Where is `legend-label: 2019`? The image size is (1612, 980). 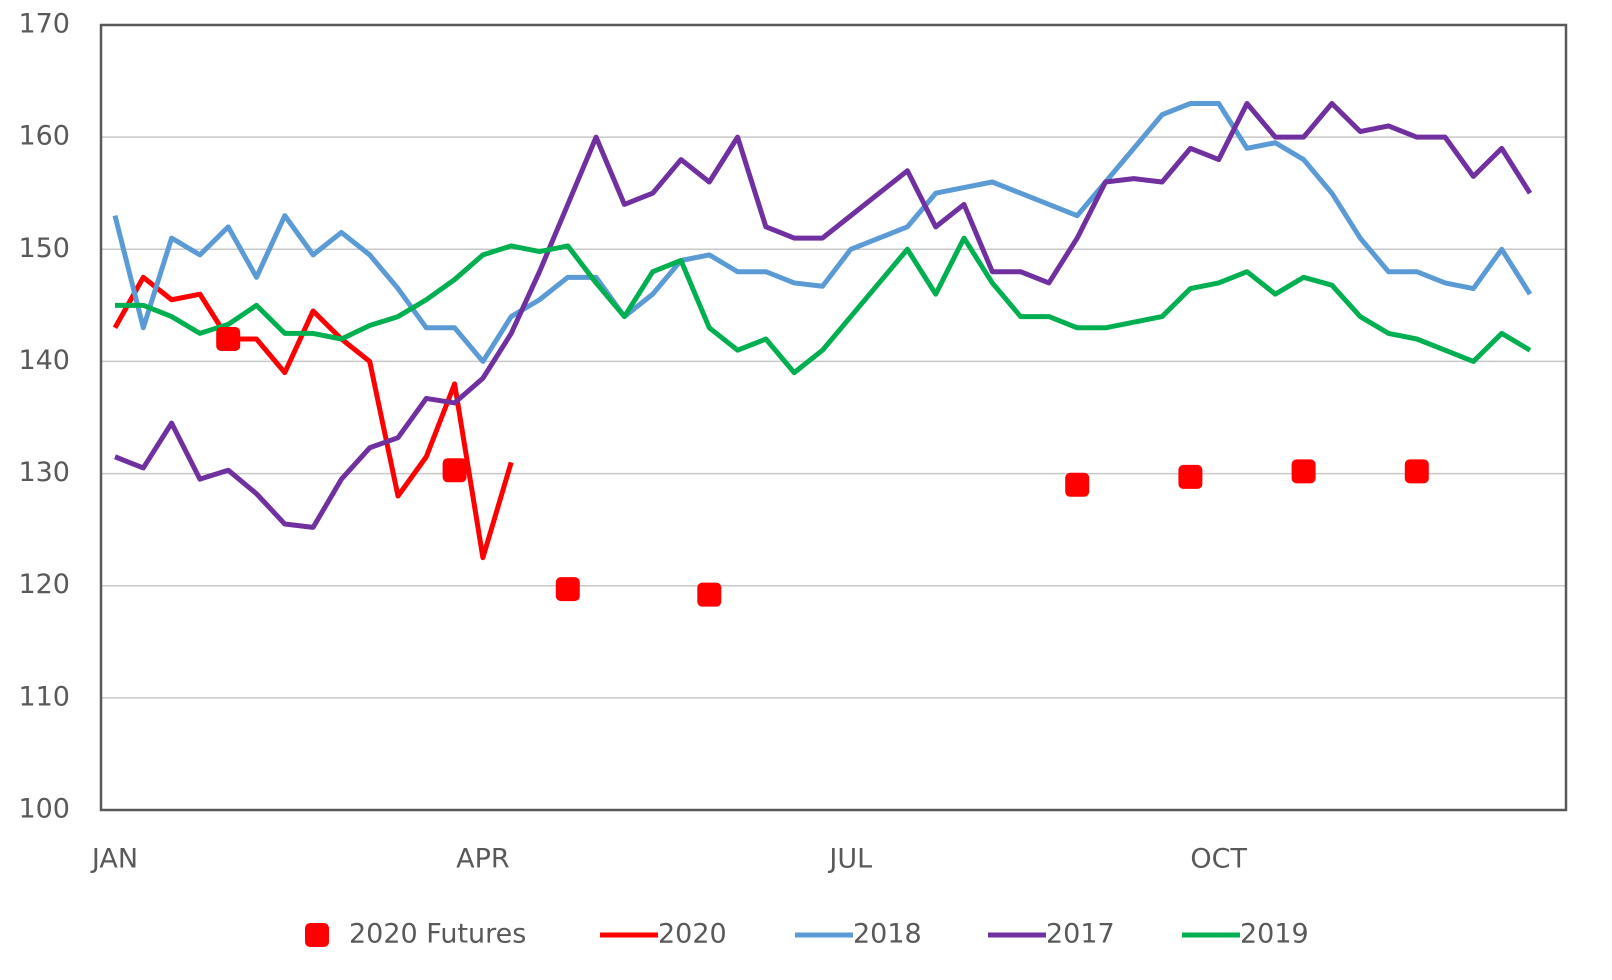
legend-label: 2019 is located at coordinates (1274, 934).